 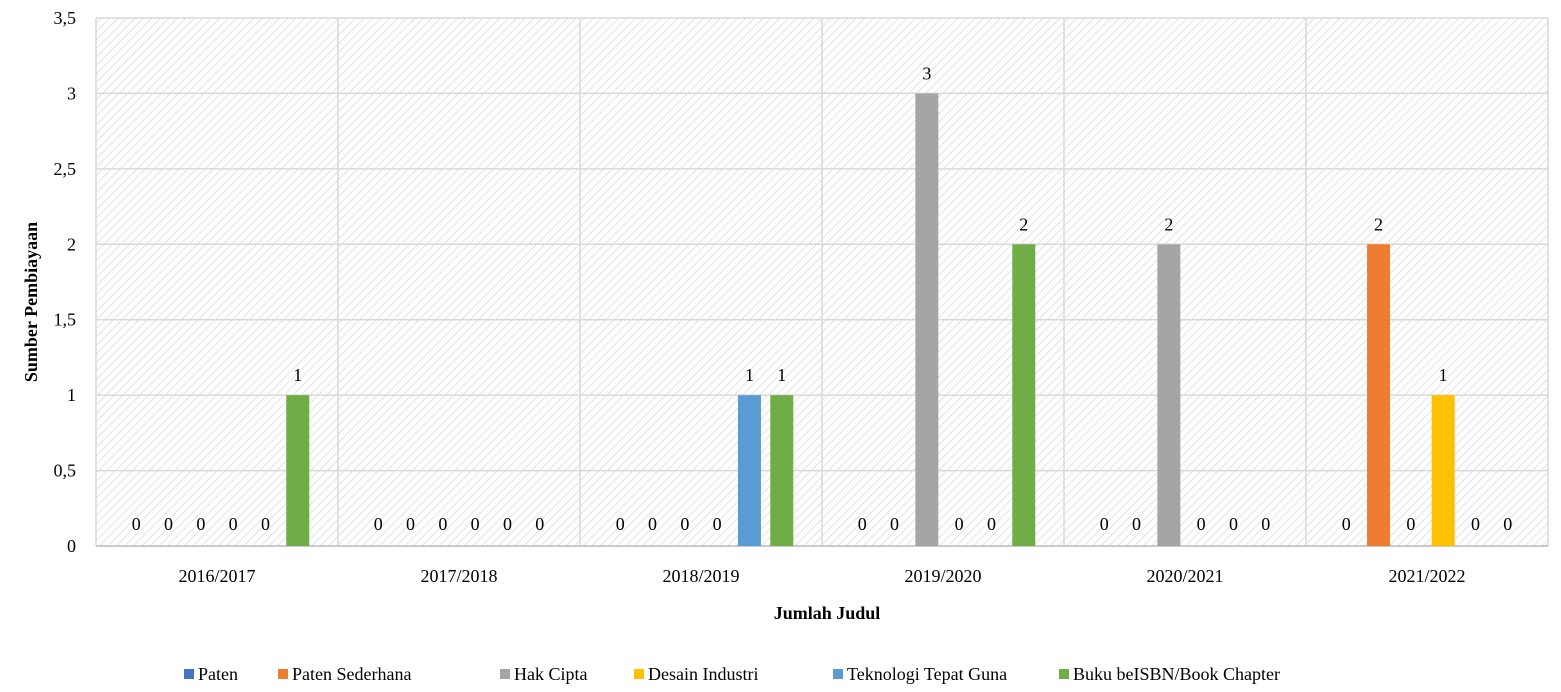 What do you see at coordinates (218, 674) in the screenshot?
I see `legend-label: Paten` at bounding box center [218, 674].